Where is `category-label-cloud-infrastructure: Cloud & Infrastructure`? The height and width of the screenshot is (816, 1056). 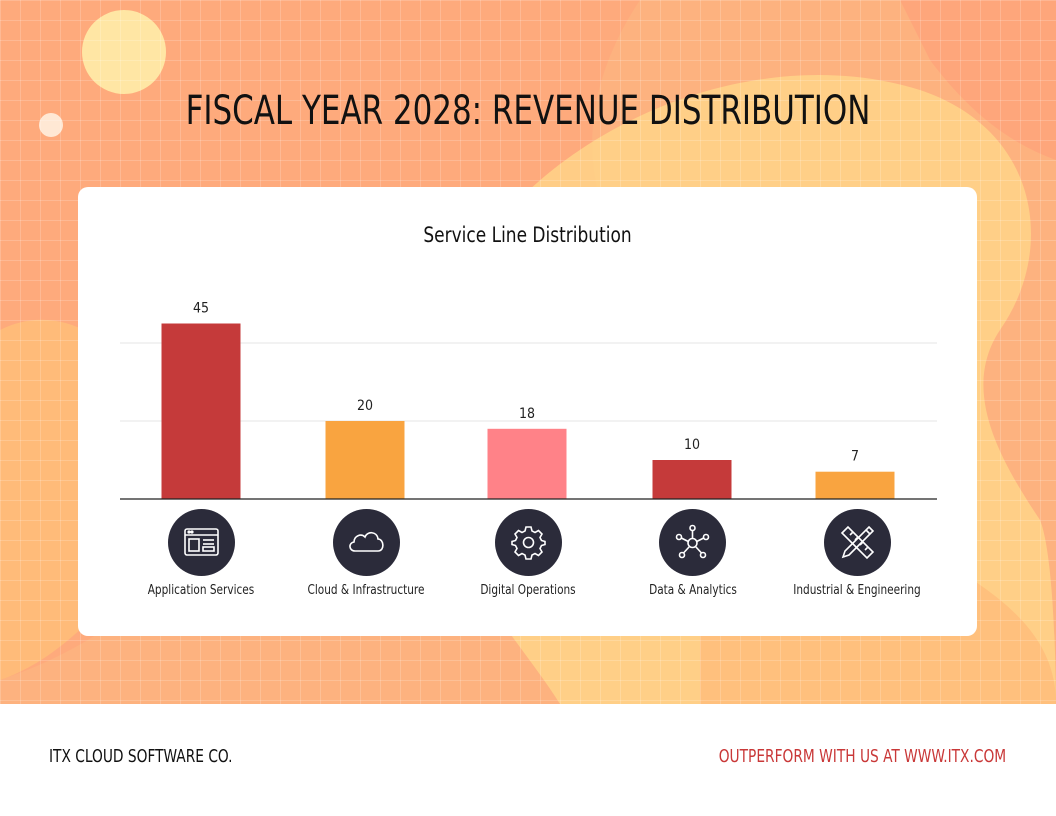 category-label-cloud-infrastructure: Cloud & Infrastructure is located at coordinates (366, 590).